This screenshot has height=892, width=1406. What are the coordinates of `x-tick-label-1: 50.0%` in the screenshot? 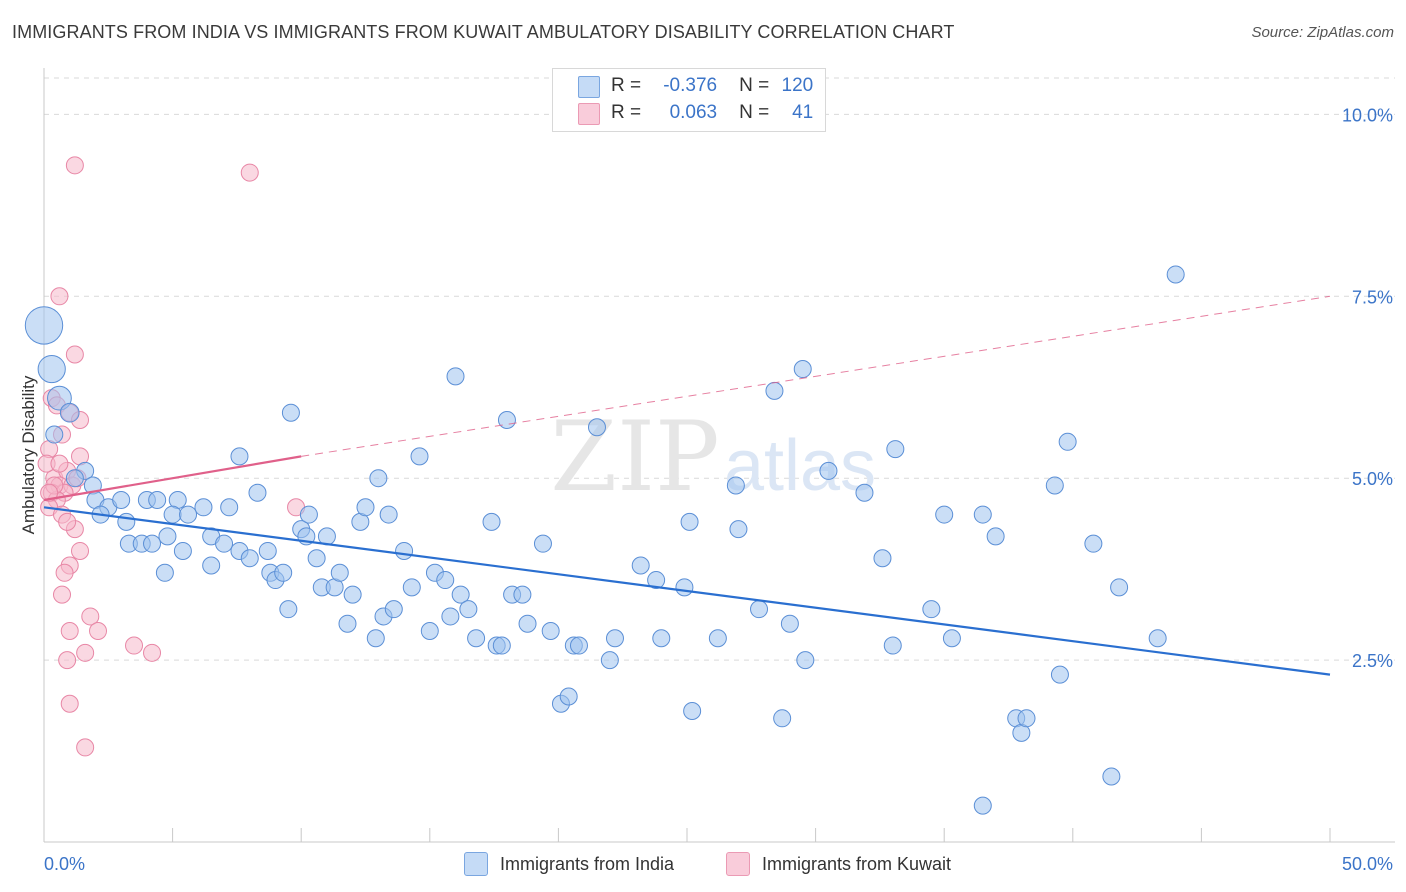 It's located at (1367, 864).